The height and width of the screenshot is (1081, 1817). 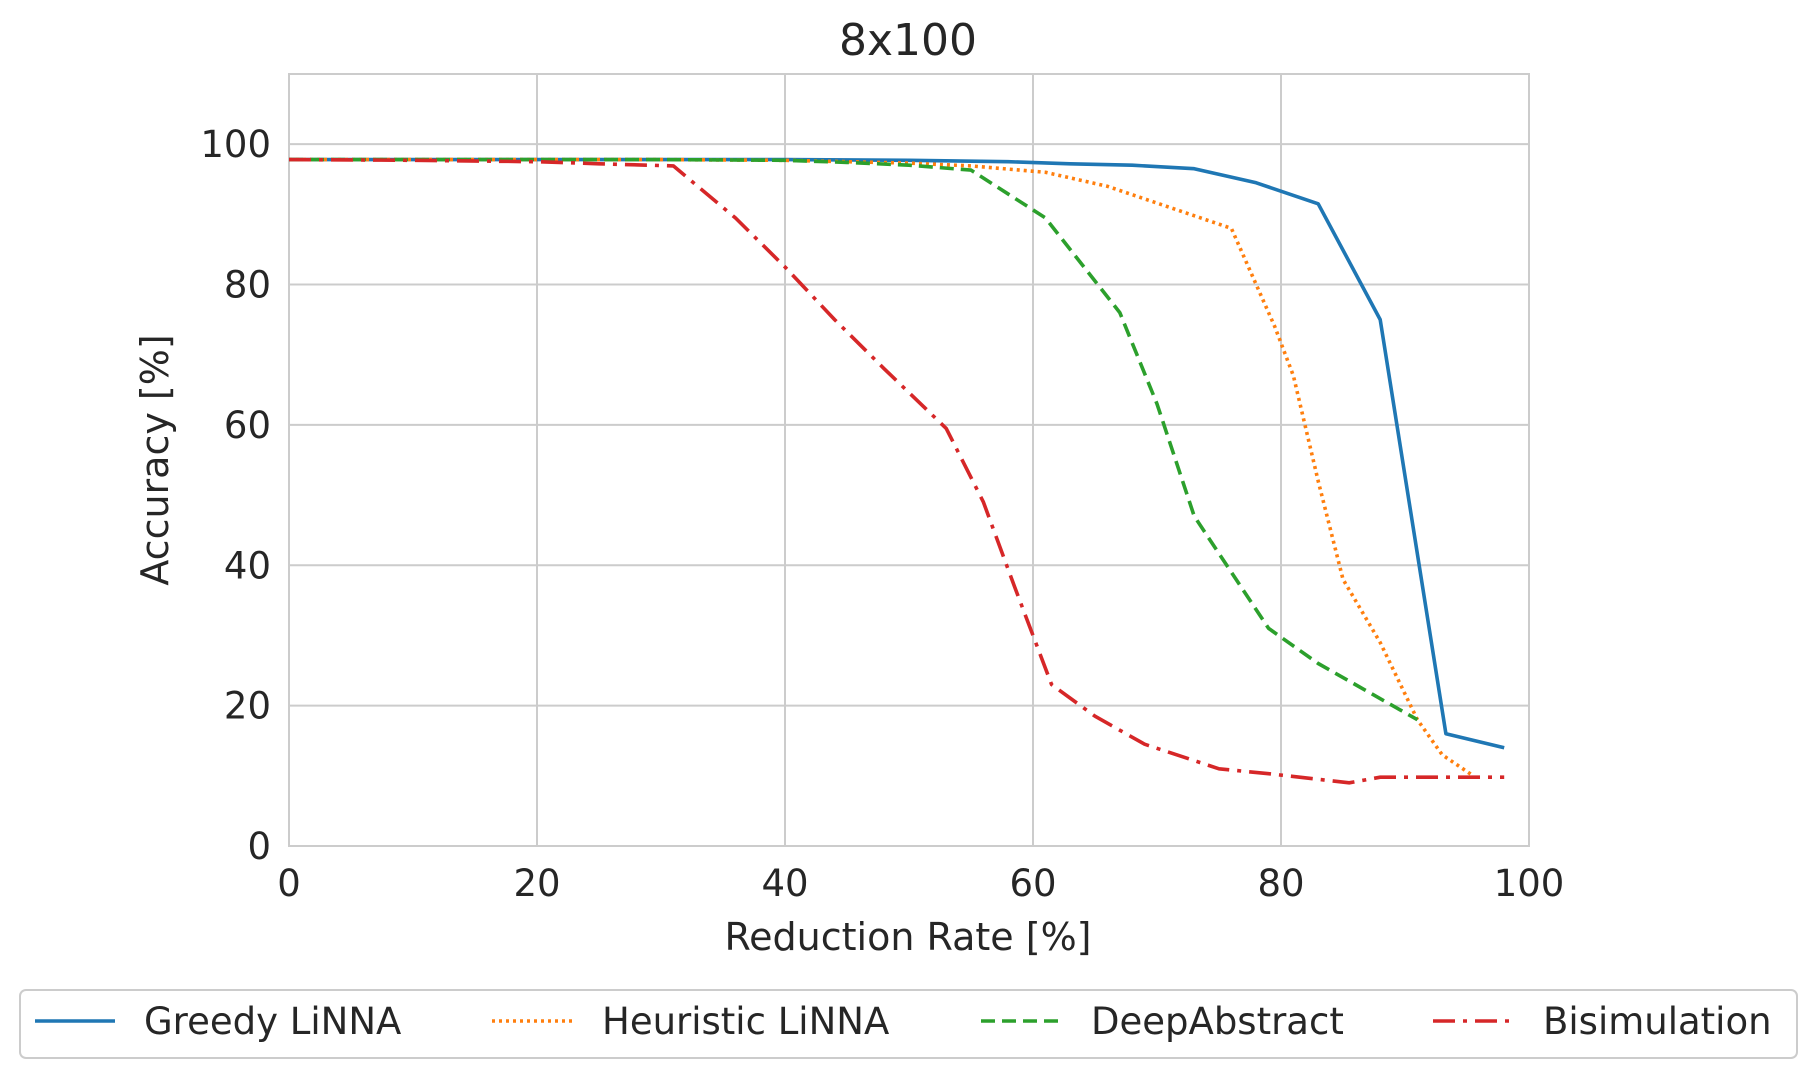 What do you see at coordinates (155, 459) in the screenshot?
I see `y-axis-label: Accuracy [%]` at bounding box center [155, 459].